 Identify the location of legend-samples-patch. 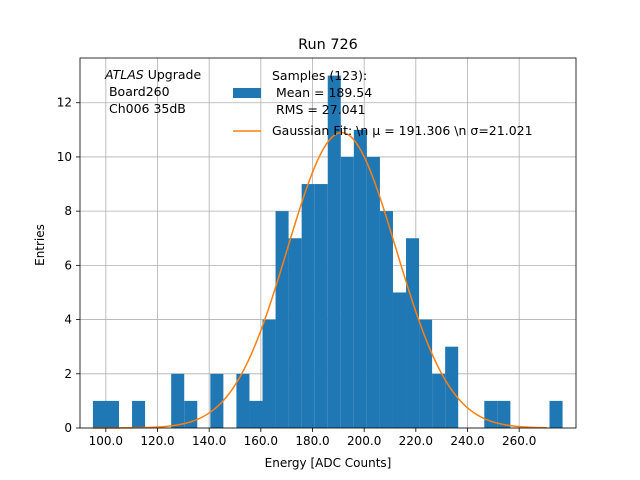
(247, 93).